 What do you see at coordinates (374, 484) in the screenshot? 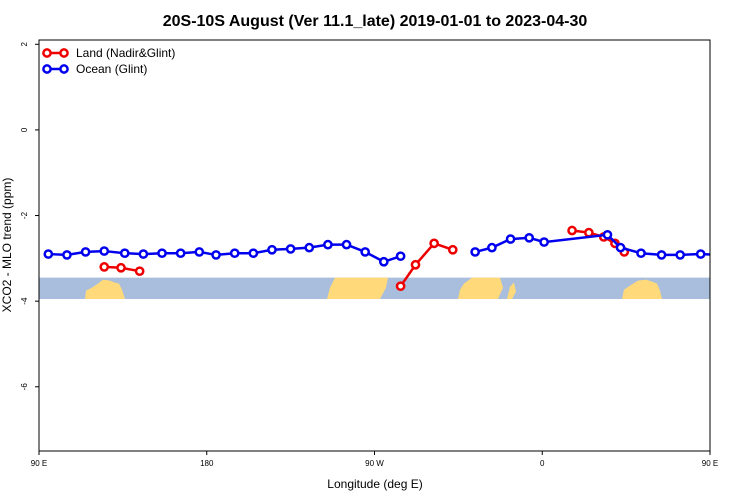
I see `x-axis-title: Longitude (deg E)` at bounding box center [374, 484].